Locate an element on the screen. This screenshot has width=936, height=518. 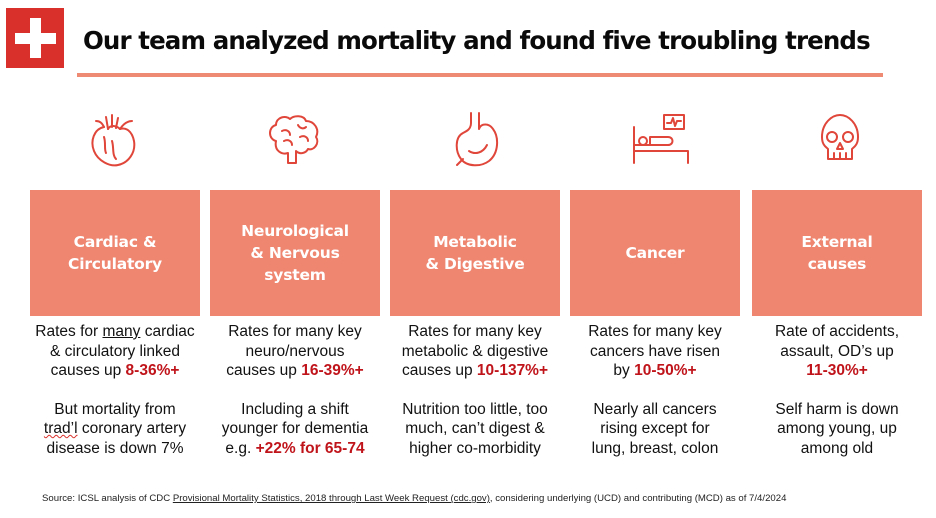
rates-text: 11-30%+ is located at coordinates (837, 371).